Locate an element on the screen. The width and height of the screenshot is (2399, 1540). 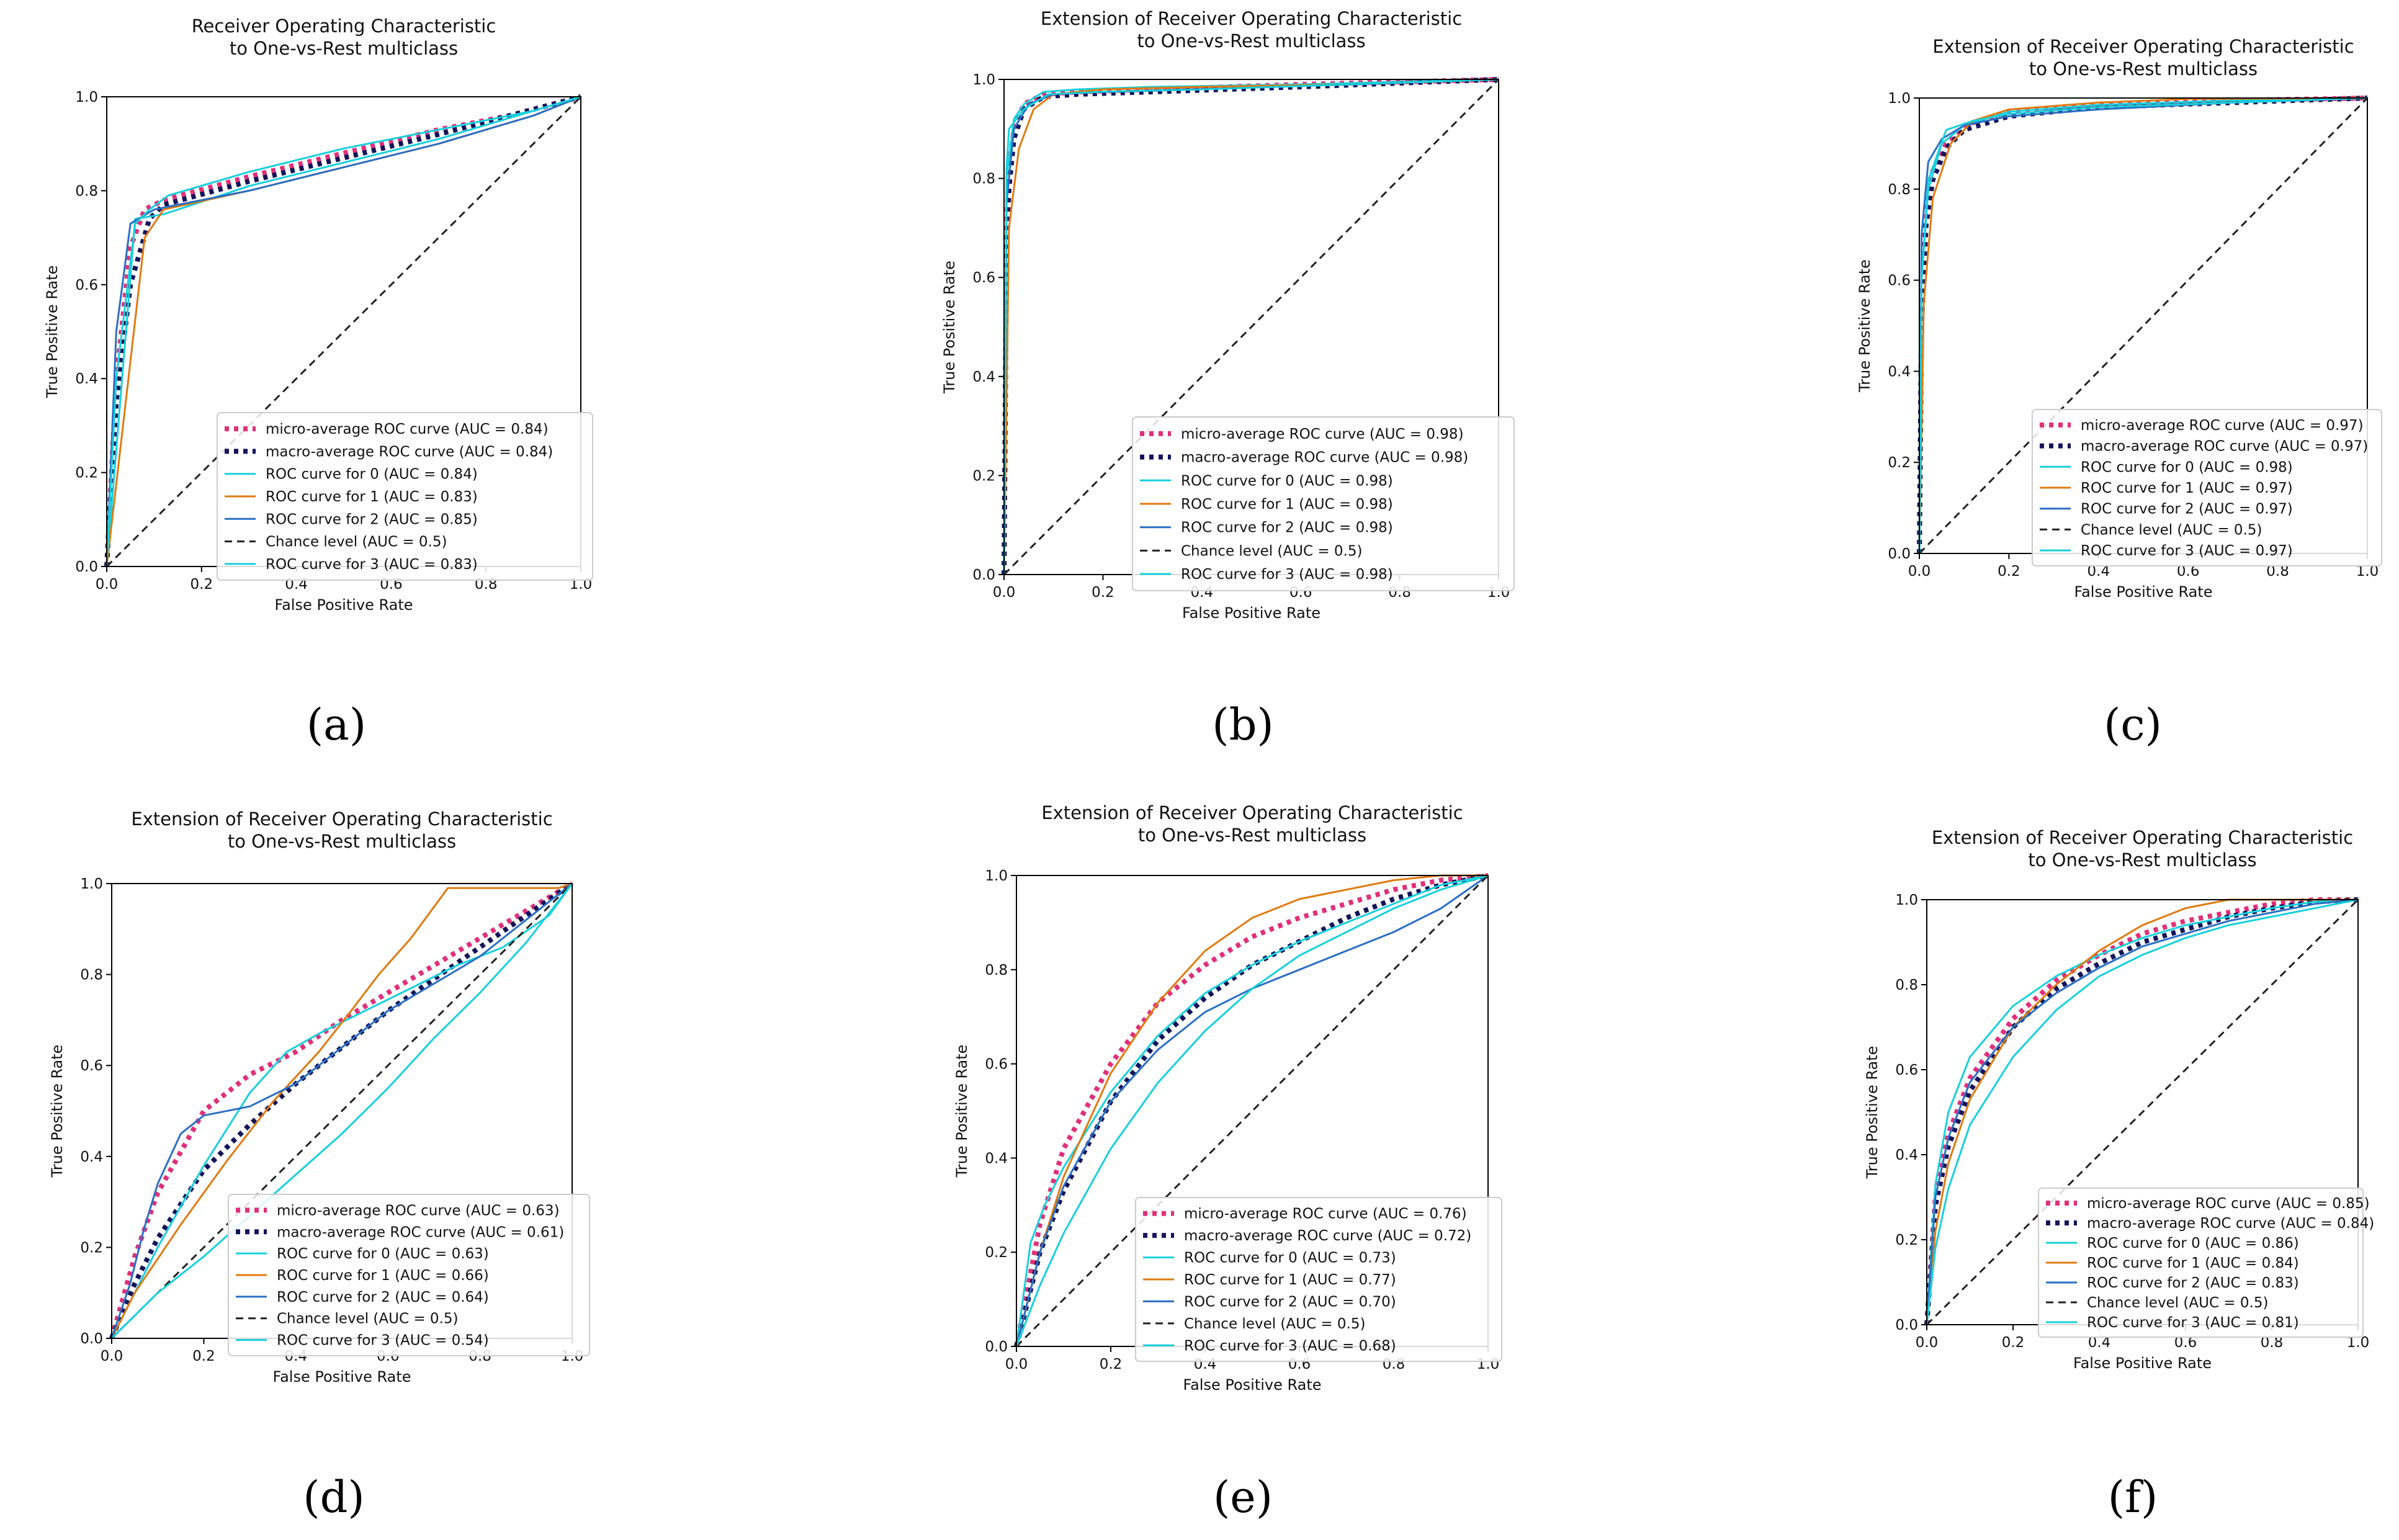
panel-label: (c) is located at coordinates (2133, 724).